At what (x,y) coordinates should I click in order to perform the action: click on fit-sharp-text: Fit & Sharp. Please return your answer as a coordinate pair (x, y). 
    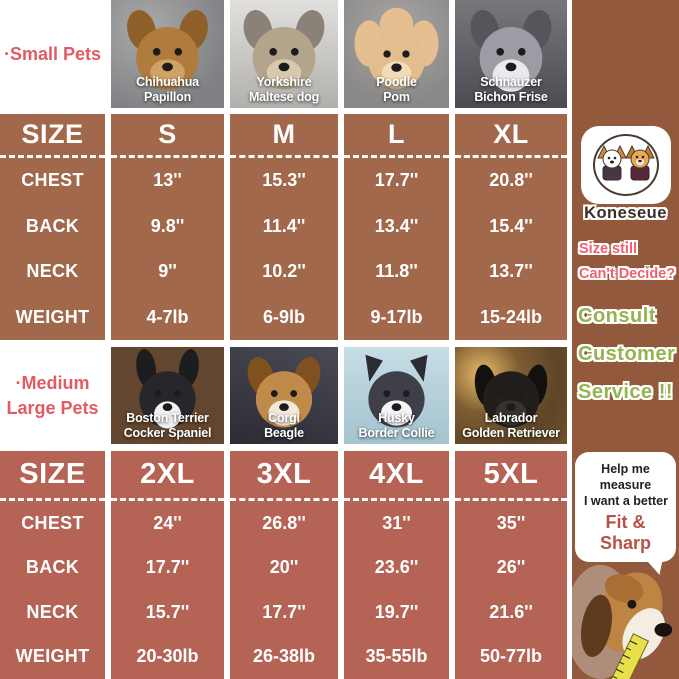
    Looking at the image, I should click on (625, 532).